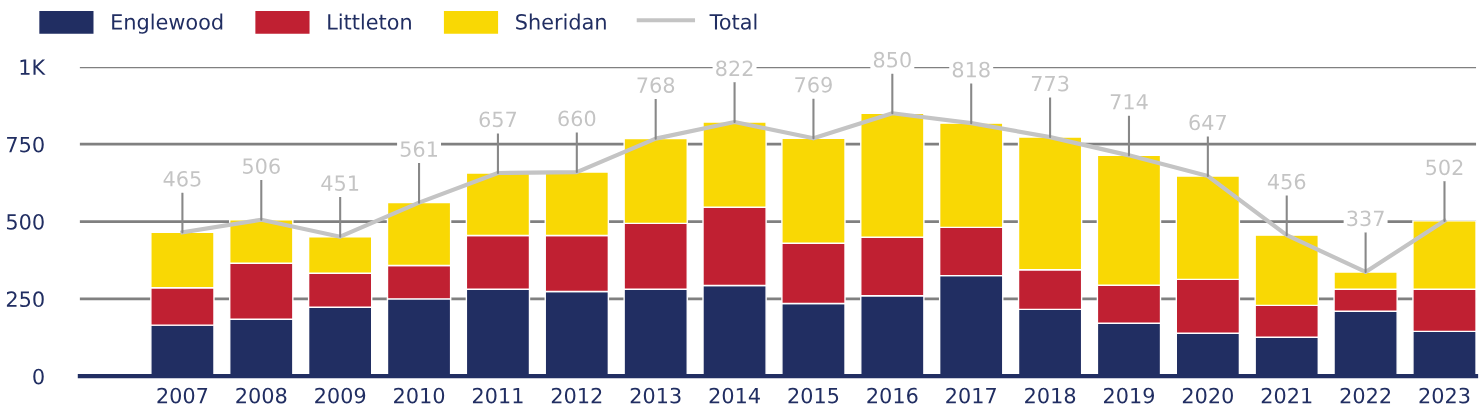 This screenshot has width=1479, height=418. I want to click on legend-label: Englewood, so click(167, 23).